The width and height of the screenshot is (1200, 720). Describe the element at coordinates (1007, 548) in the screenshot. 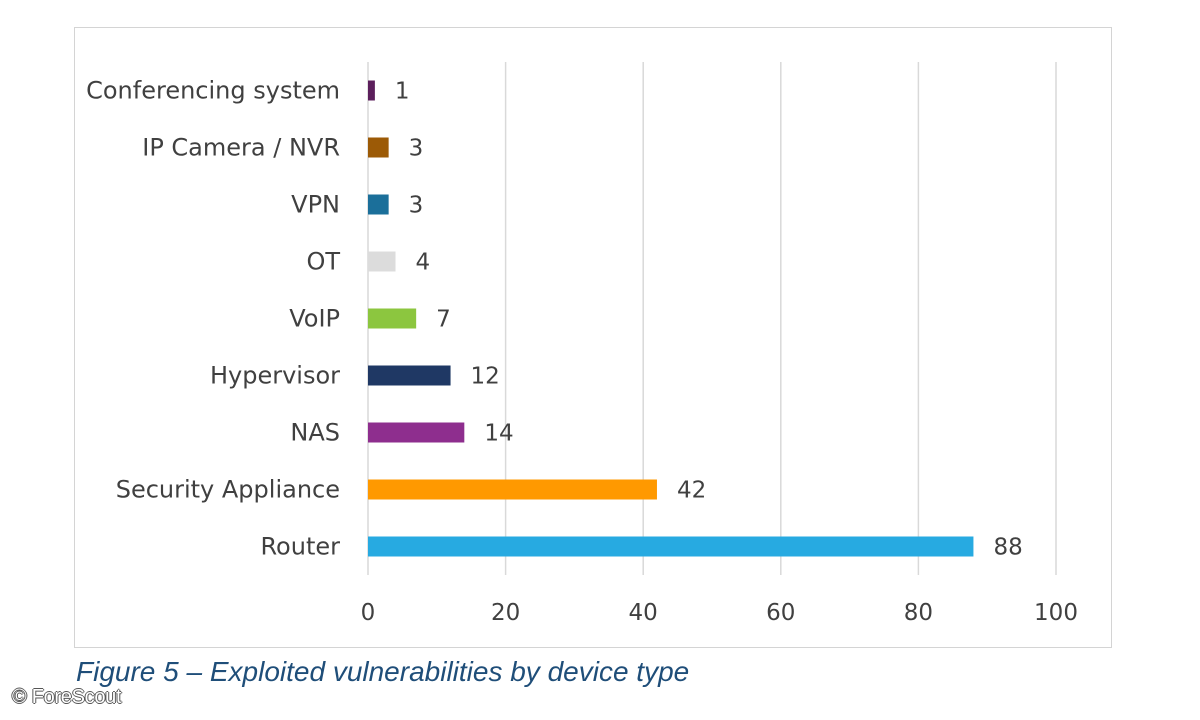

I see `value-label: 88` at that location.